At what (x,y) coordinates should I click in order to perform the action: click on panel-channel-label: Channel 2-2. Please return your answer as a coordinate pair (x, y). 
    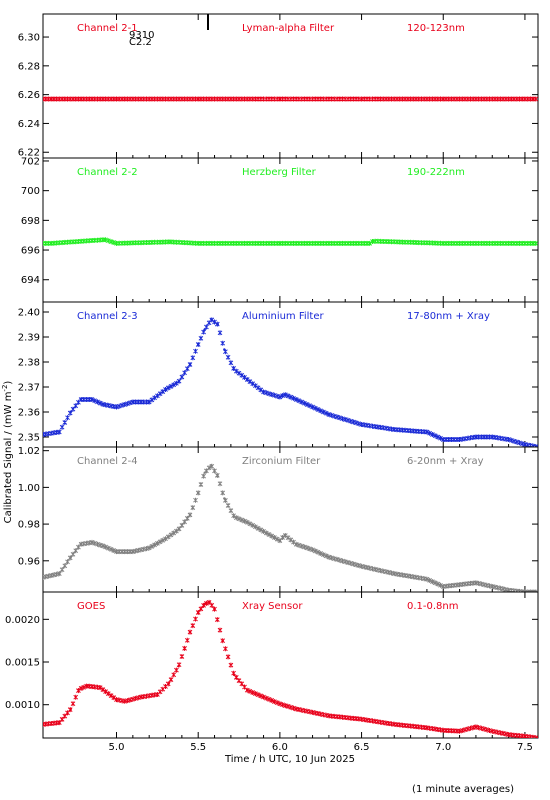
    Looking at the image, I should click on (107, 172).